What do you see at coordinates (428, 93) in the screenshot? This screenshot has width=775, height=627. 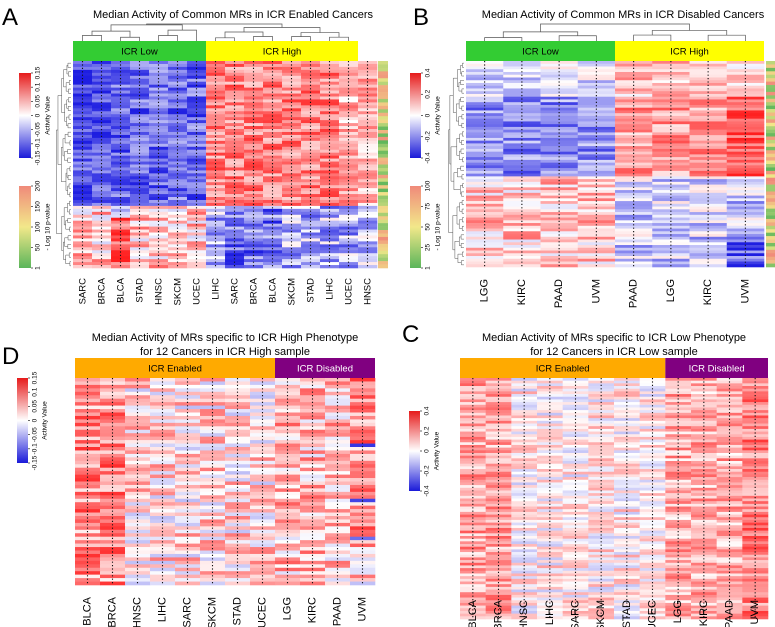 I see `activity-legend-tick-label: 0.2` at bounding box center [428, 93].